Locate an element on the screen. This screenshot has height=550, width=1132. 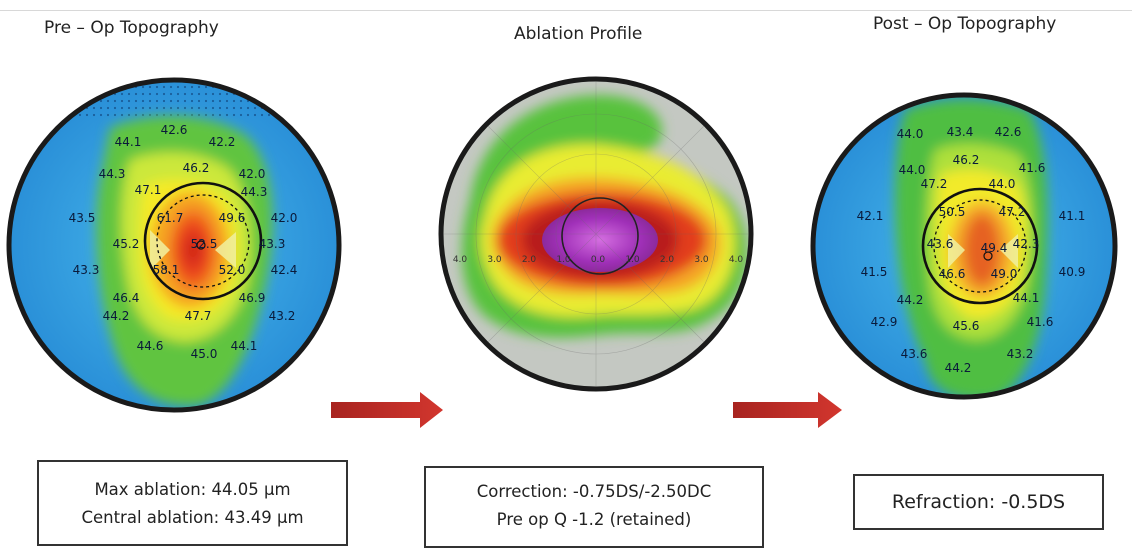
post-op-center-mark is located at coordinates (988, 256).